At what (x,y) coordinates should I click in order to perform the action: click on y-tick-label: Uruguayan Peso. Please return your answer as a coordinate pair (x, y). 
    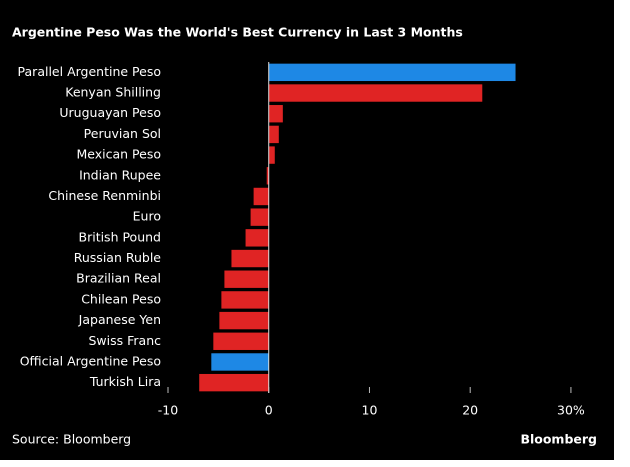
    Looking at the image, I should click on (110, 112).